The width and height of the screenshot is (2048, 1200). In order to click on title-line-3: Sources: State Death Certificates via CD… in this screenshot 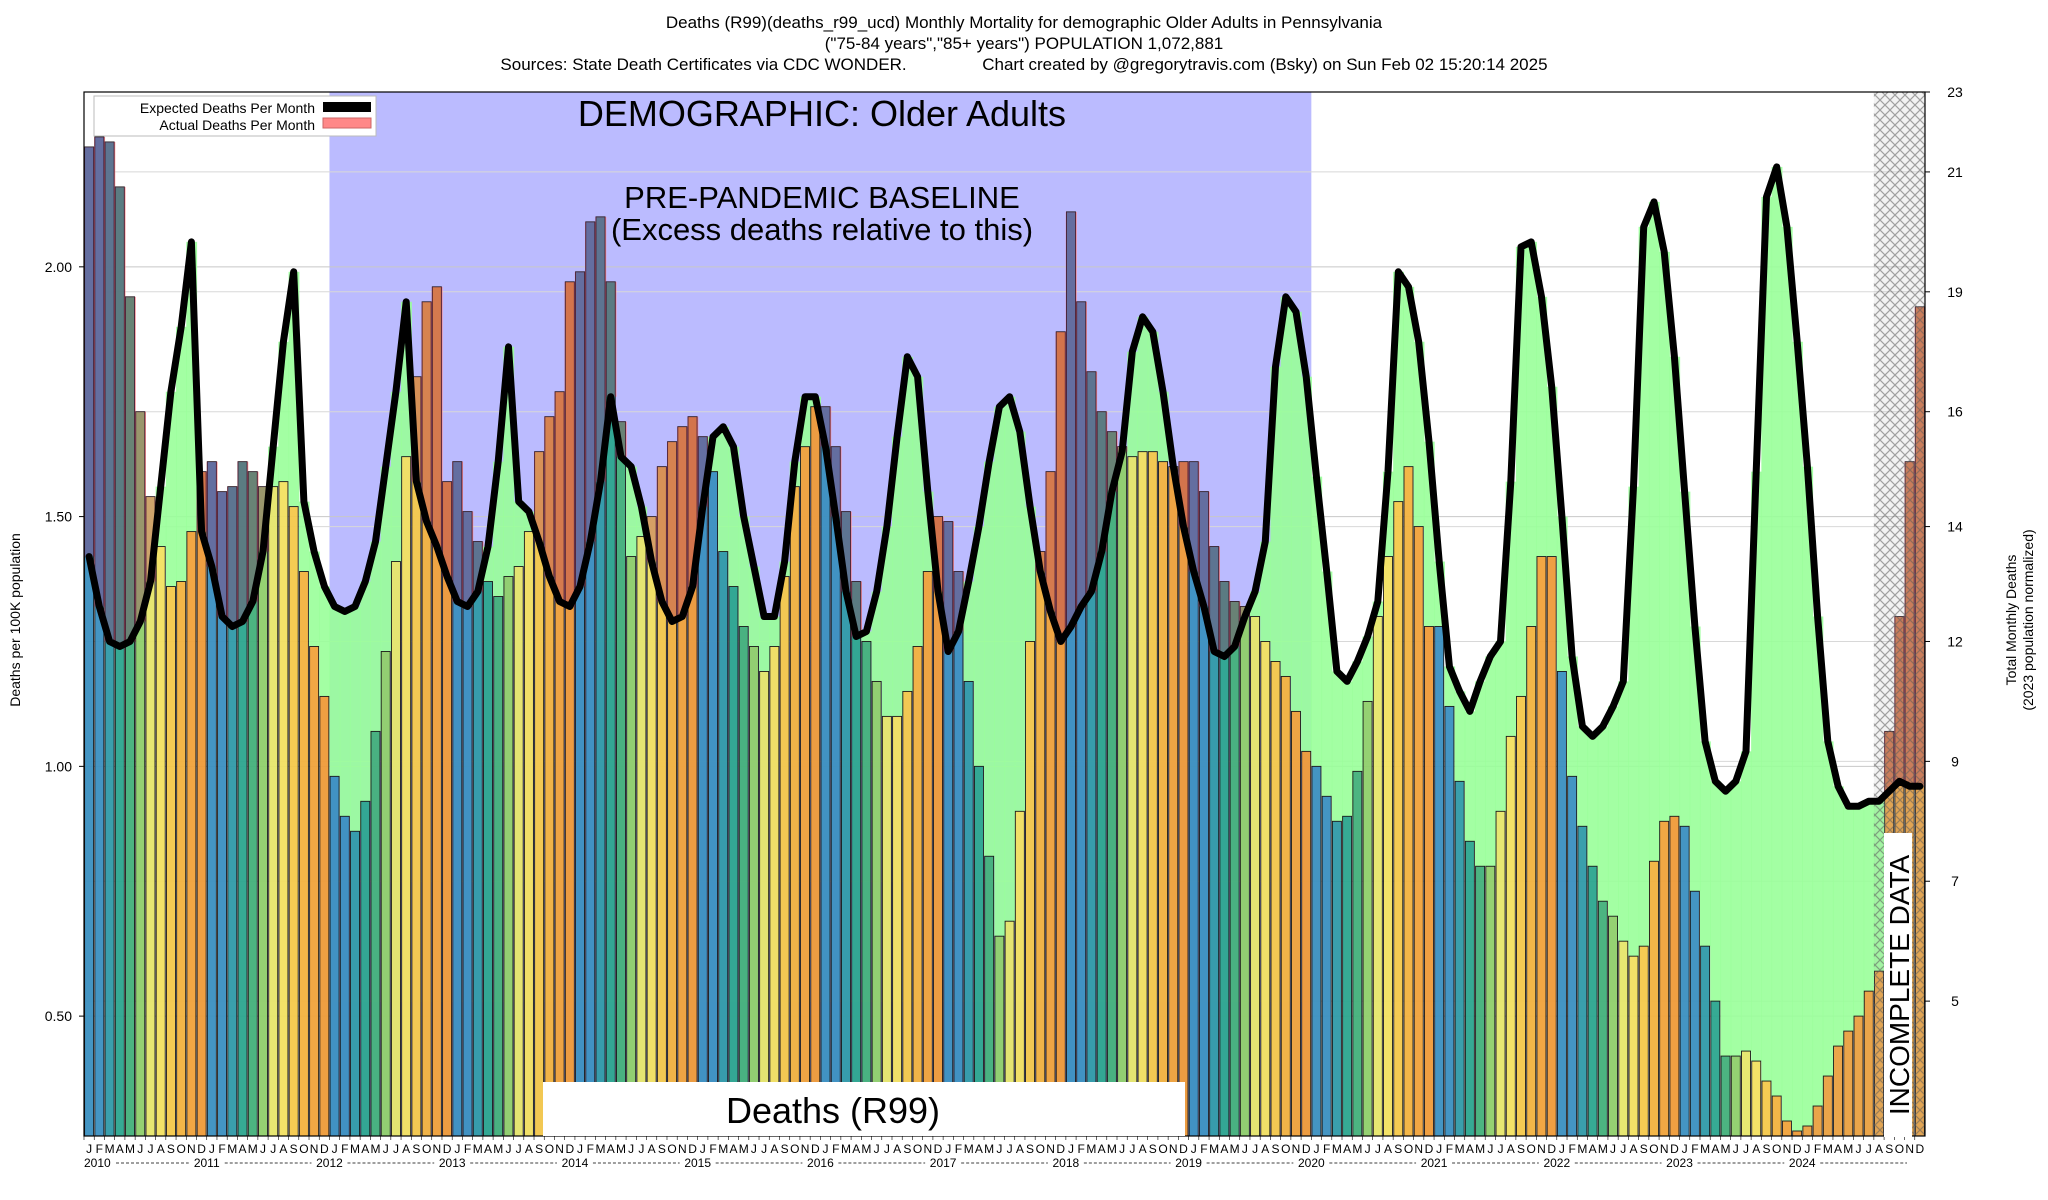, I will do `click(1024, 64)`.